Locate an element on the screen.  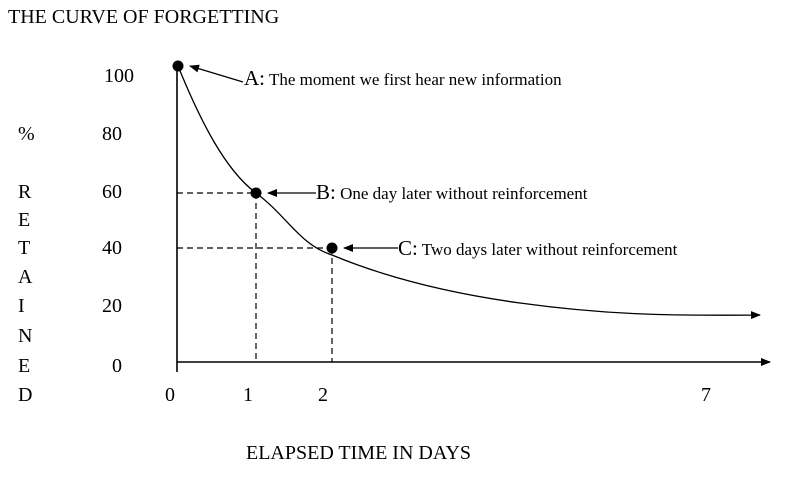
annotation-a-text: The moment we first hear new information is located at coordinates (413, 79).